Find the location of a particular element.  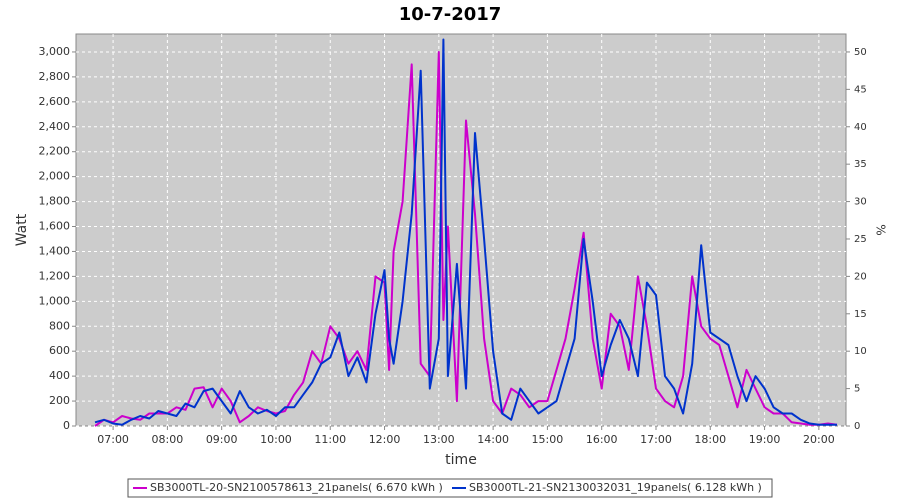

y2-axis-label: % is located at coordinates (881, 229).